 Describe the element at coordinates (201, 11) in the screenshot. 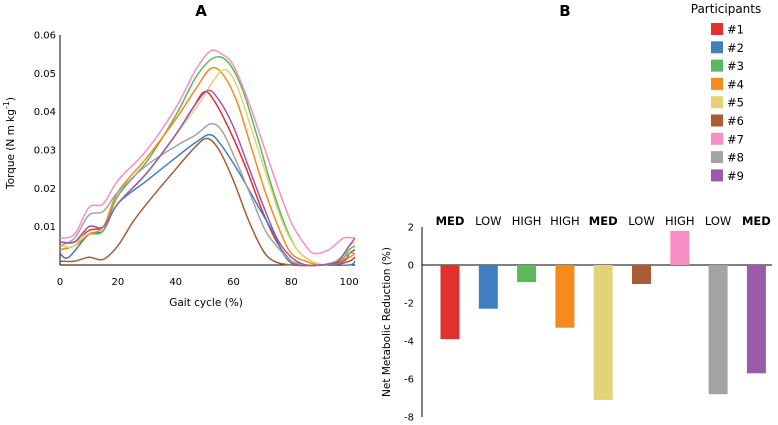

I see `panel-a-label: A` at that location.